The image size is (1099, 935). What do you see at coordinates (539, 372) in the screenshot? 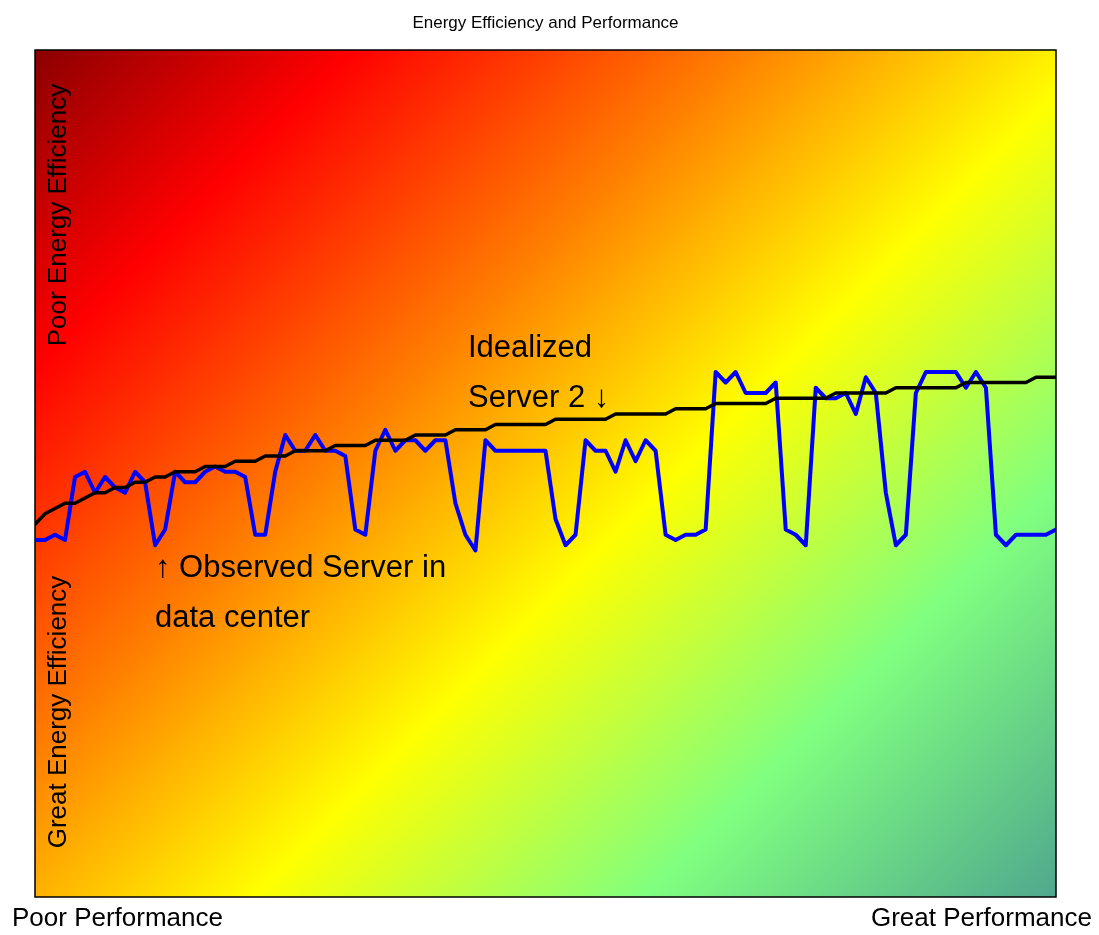
I see `annotation: Idealized Server 2 ↓` at bounding box center [539, 372].